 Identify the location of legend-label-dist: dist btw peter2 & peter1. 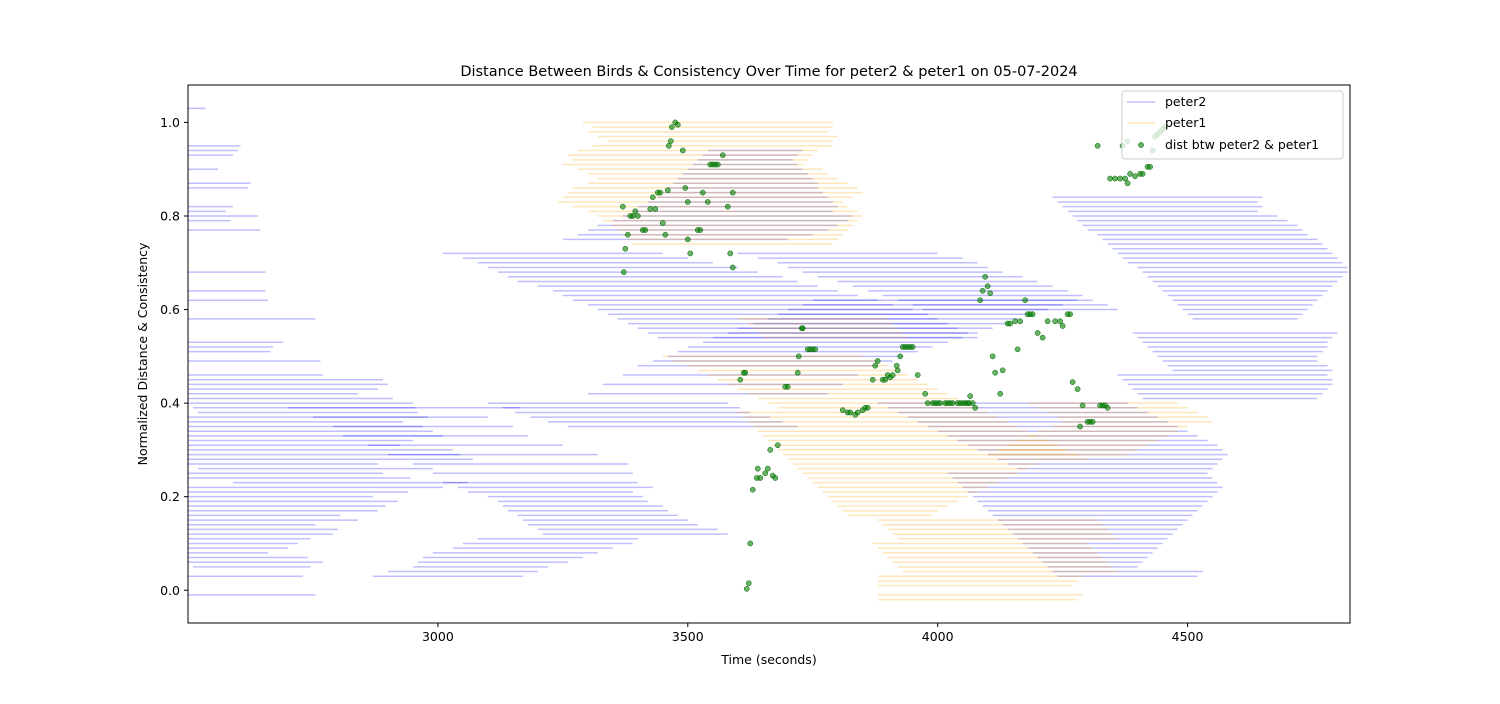
(1242, 144).